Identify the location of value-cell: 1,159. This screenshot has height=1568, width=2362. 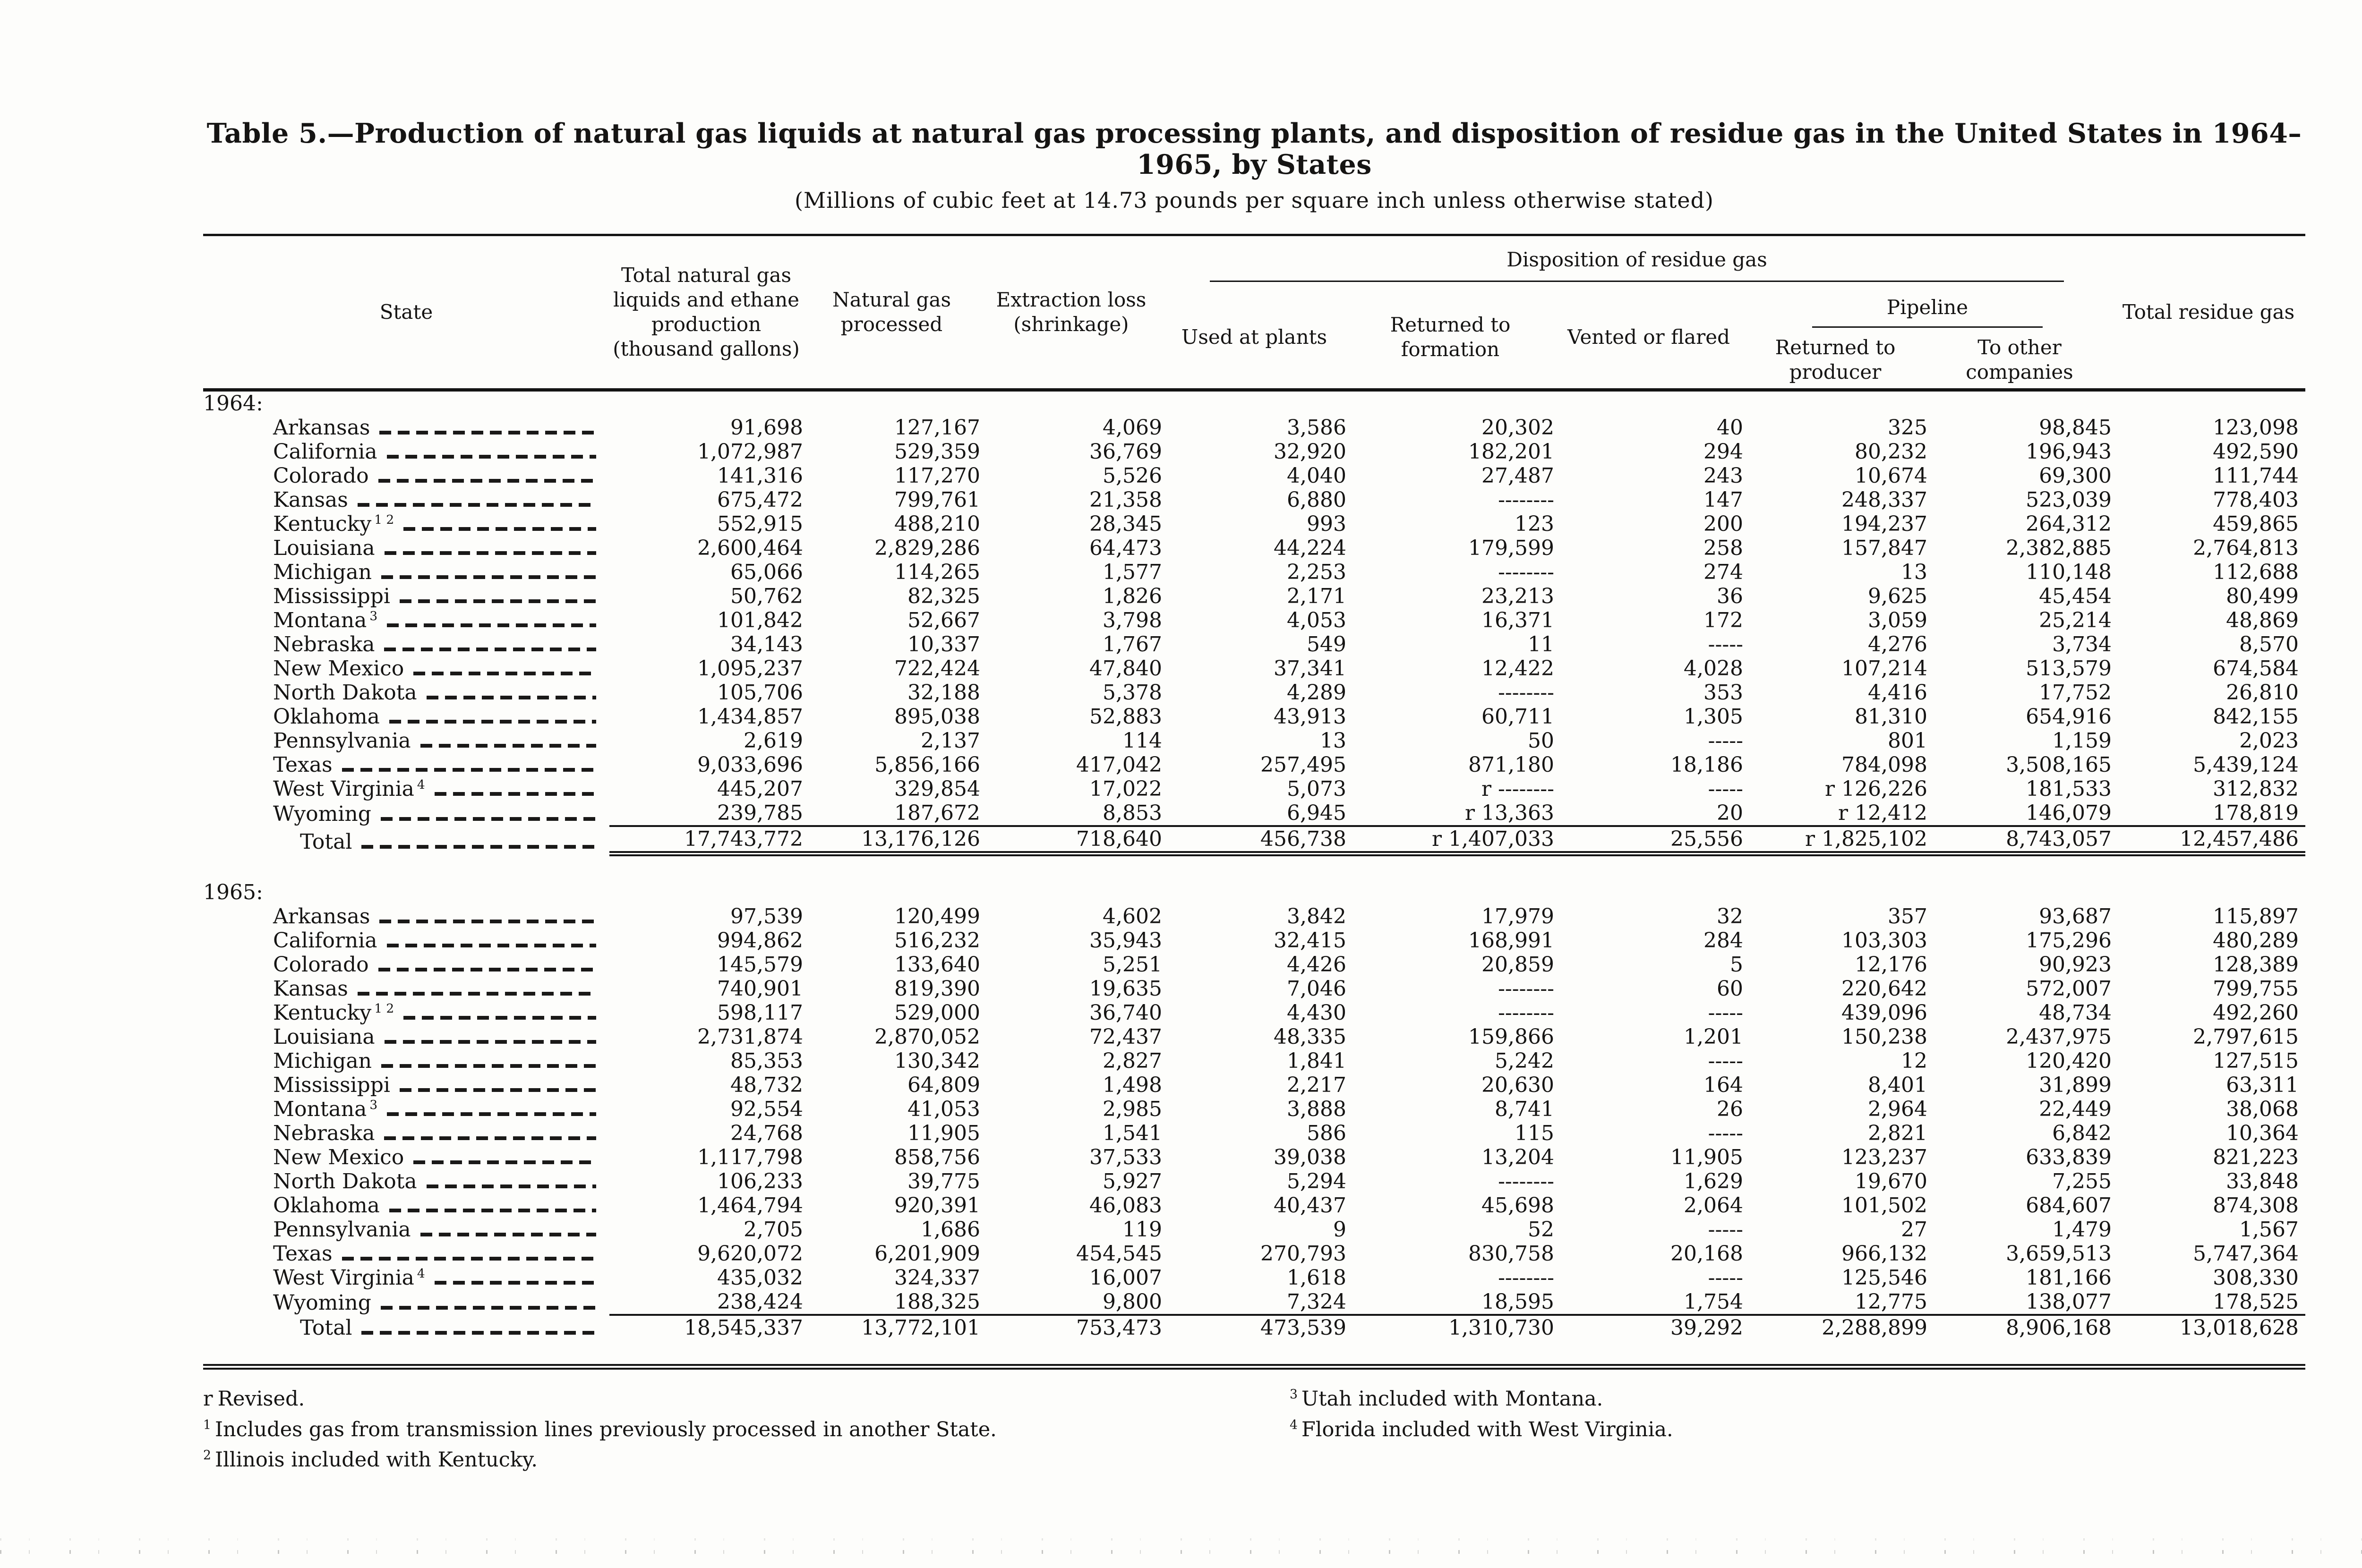
(2082, 741).